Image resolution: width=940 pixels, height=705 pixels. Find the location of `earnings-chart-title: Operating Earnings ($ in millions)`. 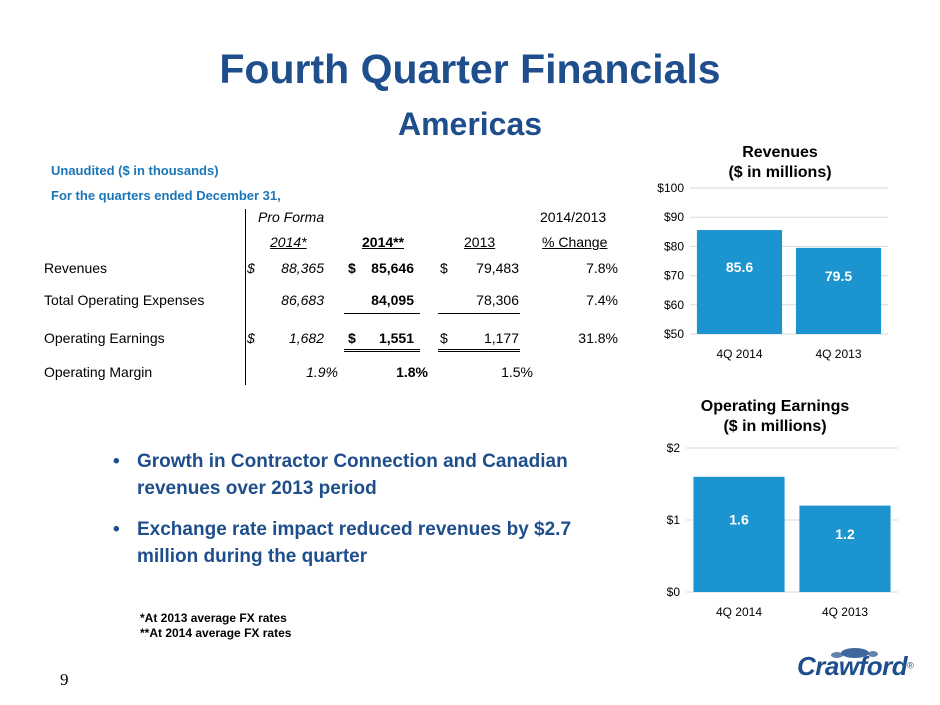

earnings-chart-title: Operating Earnings ($ in millions) is located at coordinates (775, 417).